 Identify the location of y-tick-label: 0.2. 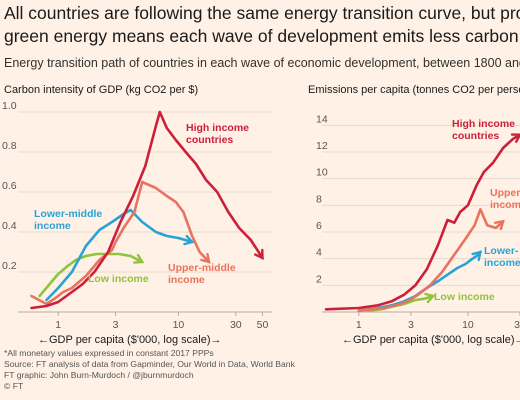
(9, 266).